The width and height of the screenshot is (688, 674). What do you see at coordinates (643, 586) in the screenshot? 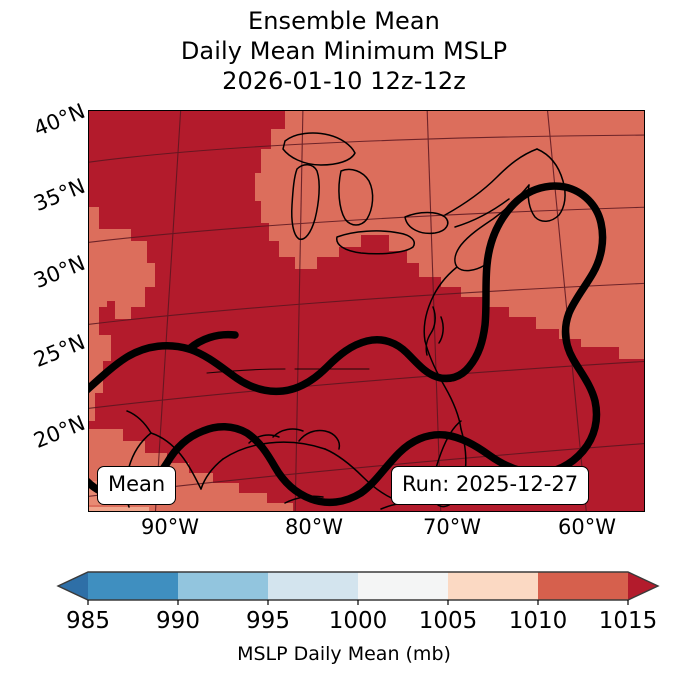
I see `colorbar-over-arrow` at bounding box center [643, 586].